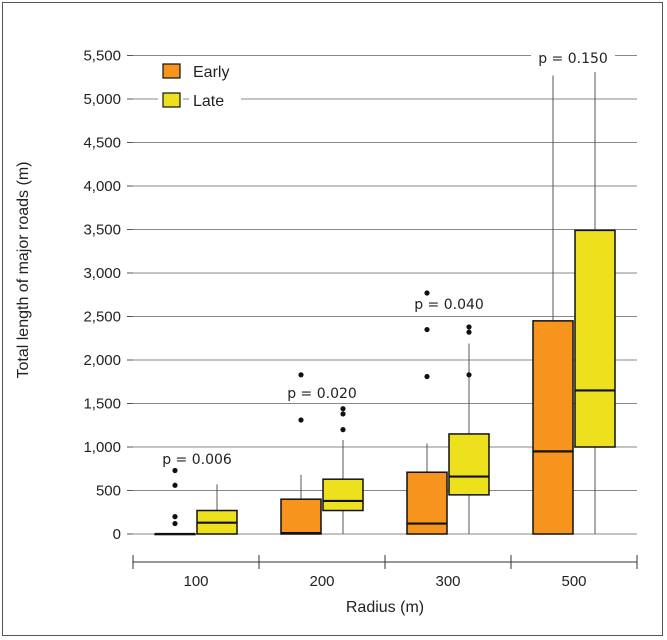 Image resolution: width=667 pixels, height=640 pixels. I want to click on y-axis-title: Total length of major roads (m), so click(23, 270).